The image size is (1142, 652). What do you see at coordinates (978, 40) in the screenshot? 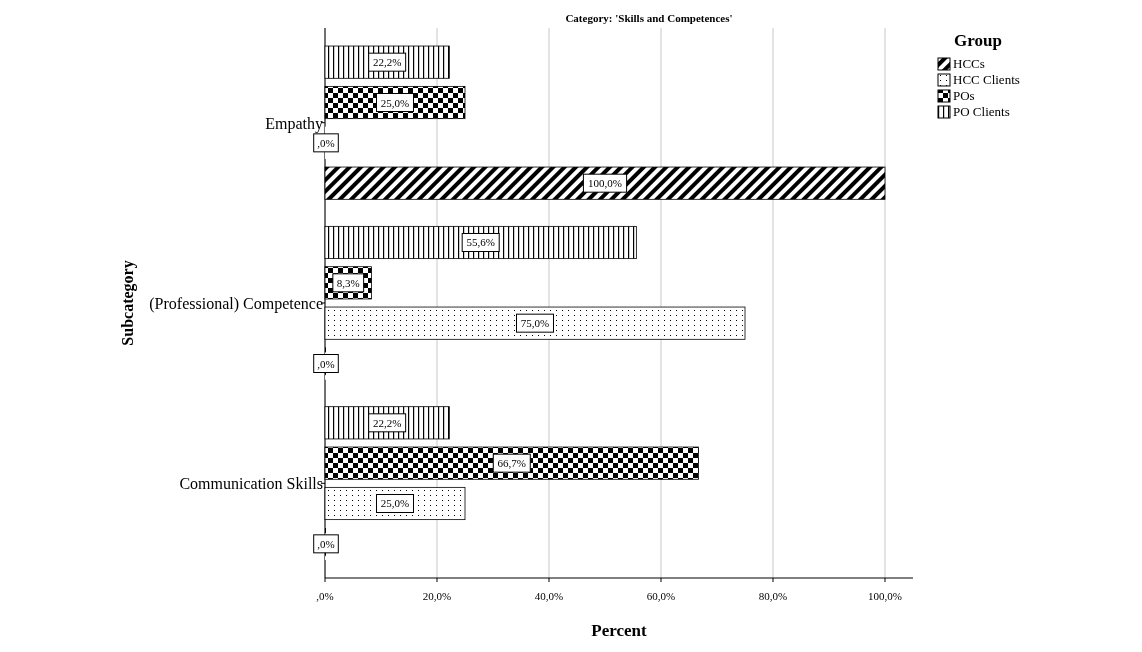
I see `legend-title: Group` at bounding box center [978, 40].